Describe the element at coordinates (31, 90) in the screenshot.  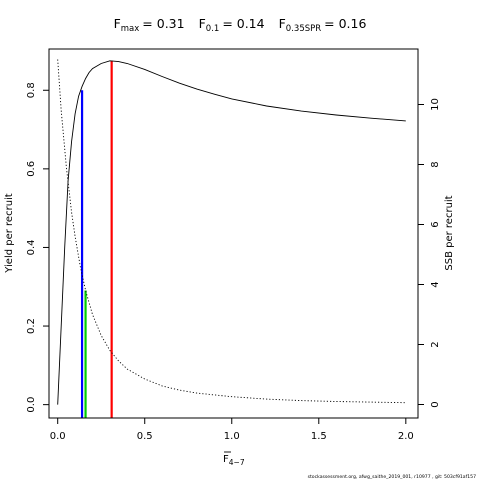
I see `y-tick-label: 0.8` at that location.